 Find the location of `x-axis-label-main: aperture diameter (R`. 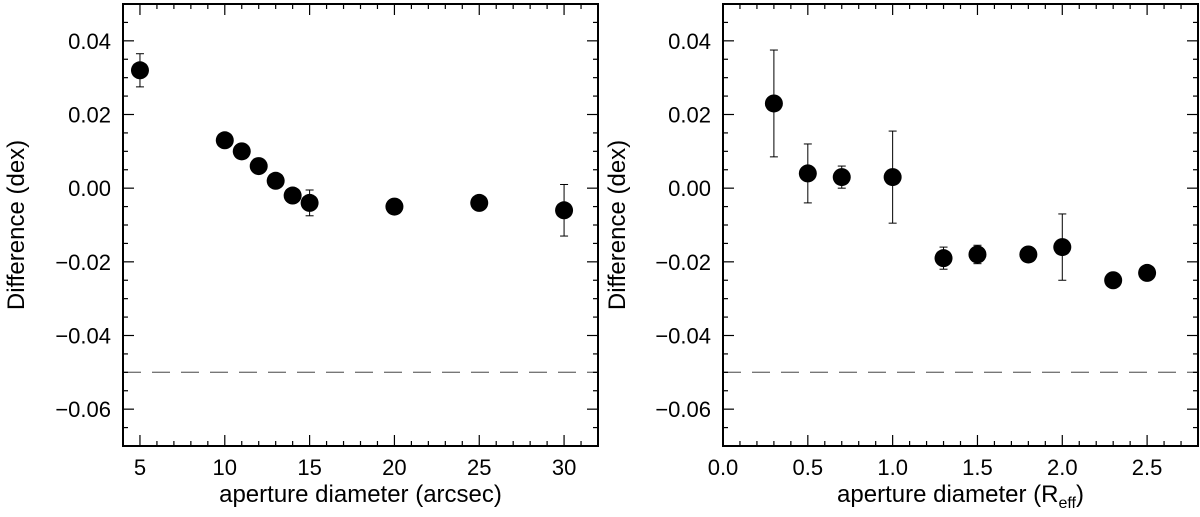

x-axis-label-main: aperture diameter (R is located at coordinates (947, 494).